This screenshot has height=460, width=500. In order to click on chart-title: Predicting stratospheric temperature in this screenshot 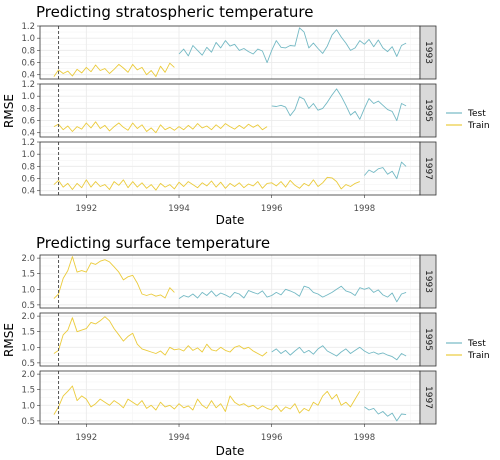, I will do `click(174, 12)`.